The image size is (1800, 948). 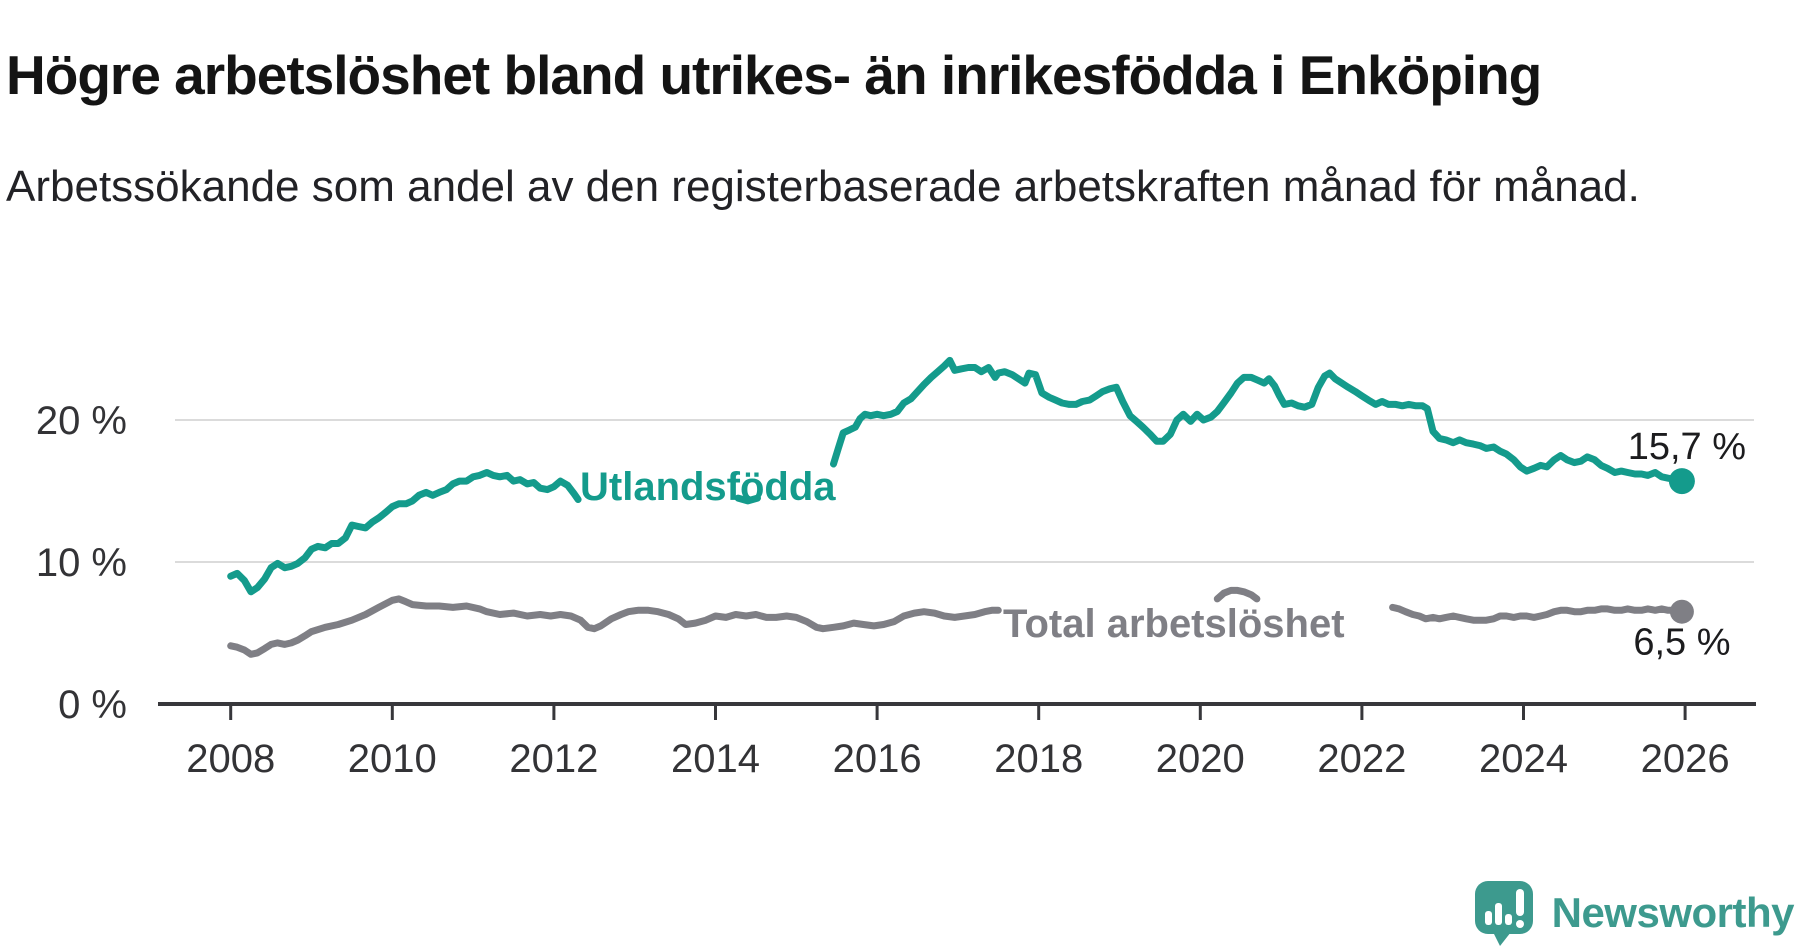 What do you see at coordinates (1174, 624) in the screenshot?
I see `series-label-total: Total arbetslöshet` at bounding box center [1174, 624].